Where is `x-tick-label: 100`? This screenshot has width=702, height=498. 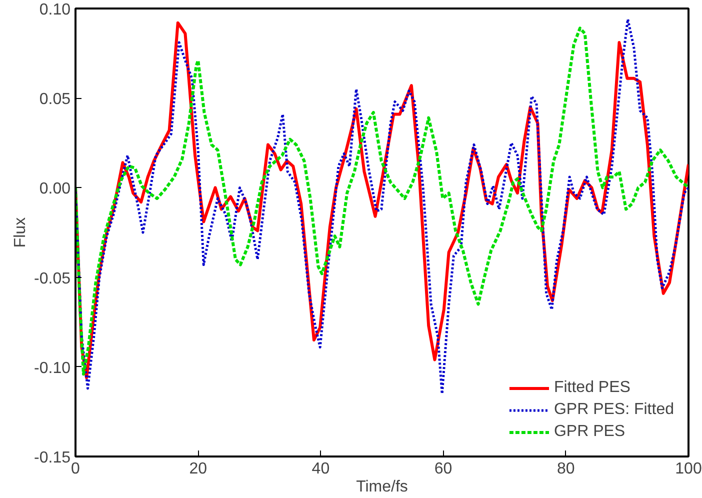
x-tick-label: 100 is located at coordinates (688, 469).